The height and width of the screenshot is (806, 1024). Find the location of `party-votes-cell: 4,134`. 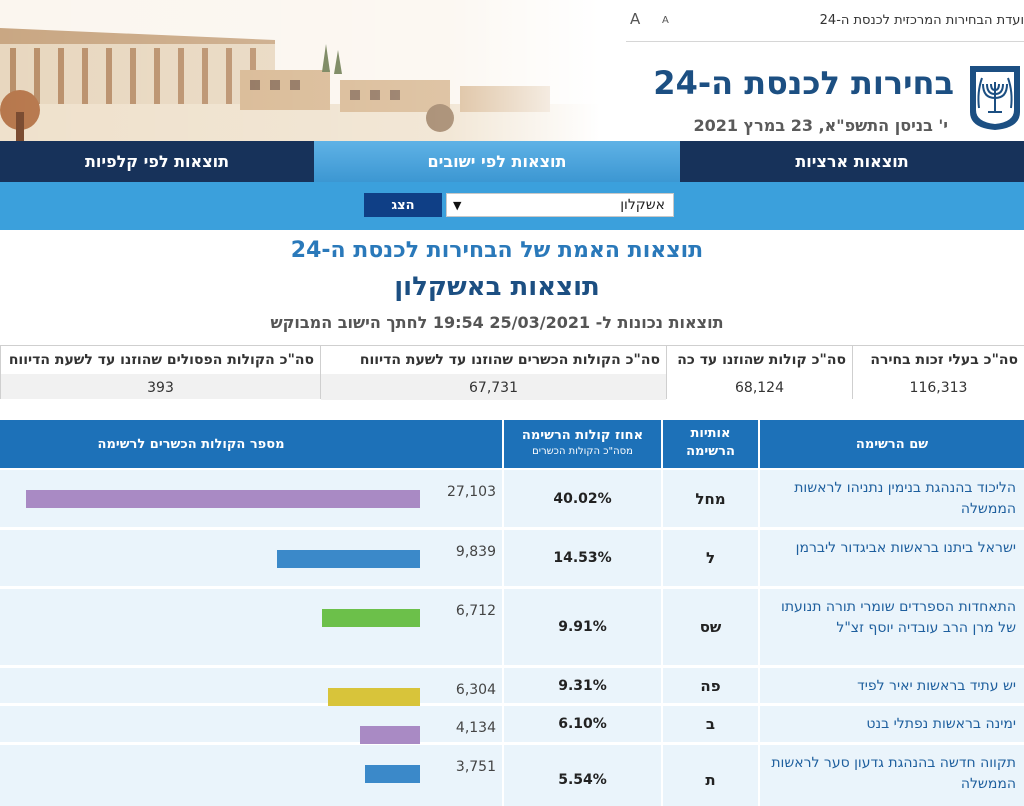

party-votes-cell: 4,134 is located at coordinates (251, 725).